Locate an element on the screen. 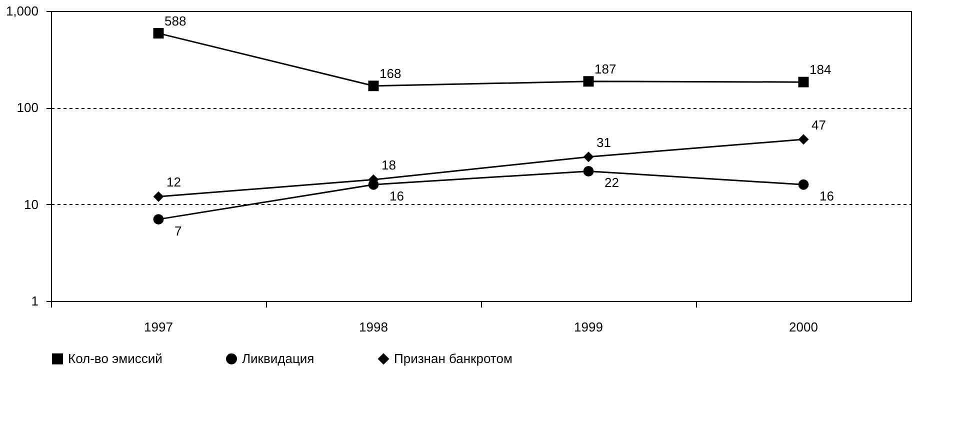  y-tick-label: 1 is located at coordinates (34, 301).